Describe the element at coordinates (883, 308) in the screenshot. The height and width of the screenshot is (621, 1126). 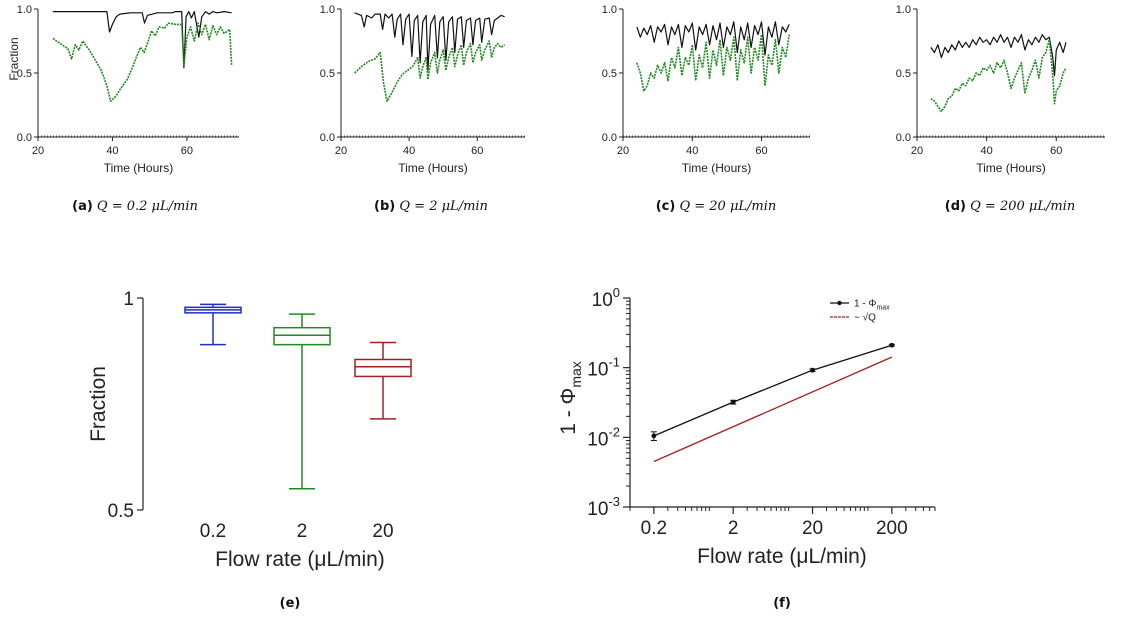
I see `legend-label-sub: max` at that location.